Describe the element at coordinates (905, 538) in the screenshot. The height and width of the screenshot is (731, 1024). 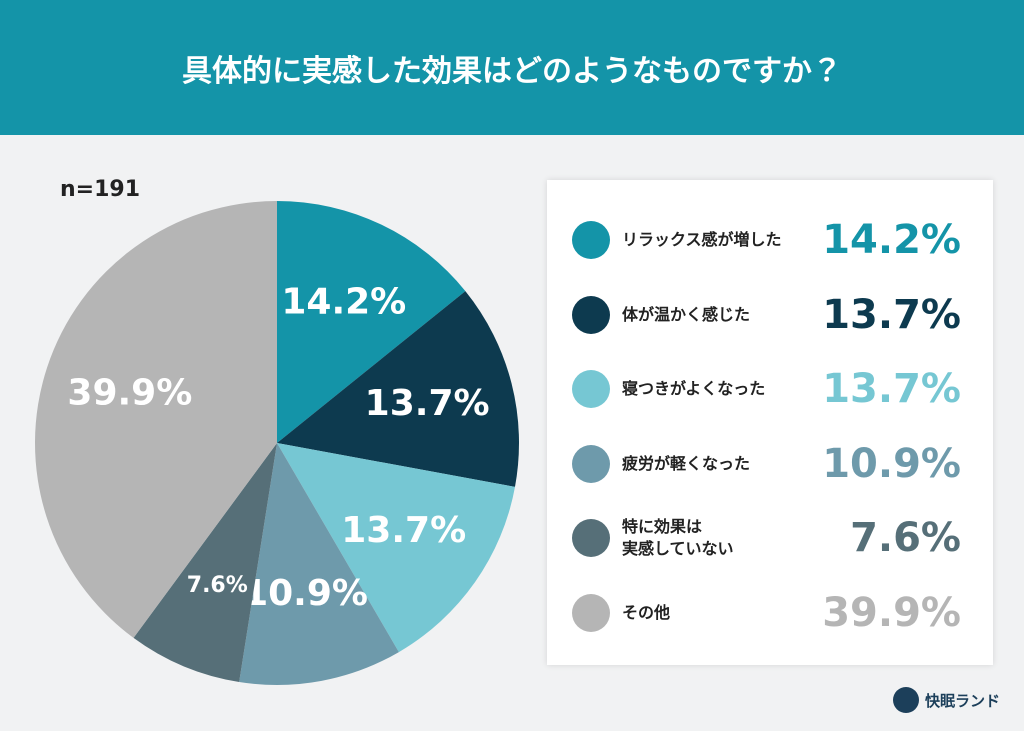
I see `legend-value: 7.6%` at that location.